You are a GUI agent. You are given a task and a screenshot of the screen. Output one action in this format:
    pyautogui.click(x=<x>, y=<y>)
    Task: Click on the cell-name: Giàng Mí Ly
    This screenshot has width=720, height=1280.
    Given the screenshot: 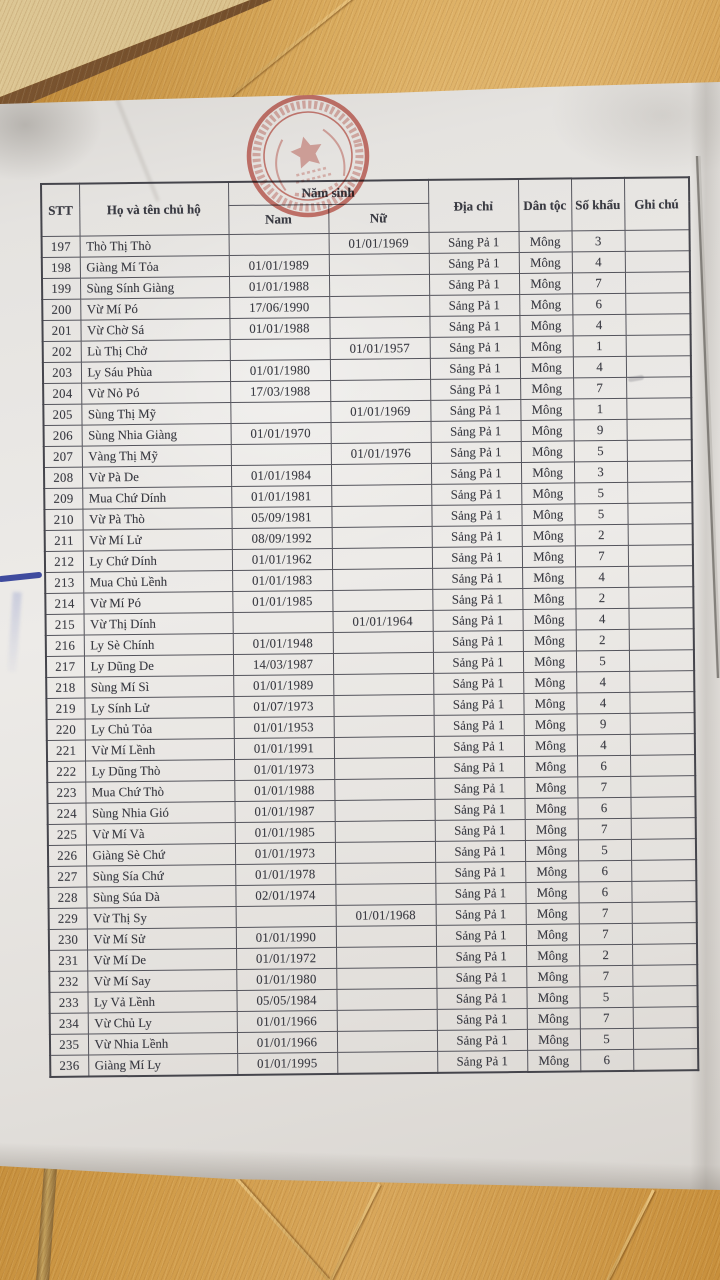 What is the action you would take?
    pyautogui.click(x=163, y=1065)
    